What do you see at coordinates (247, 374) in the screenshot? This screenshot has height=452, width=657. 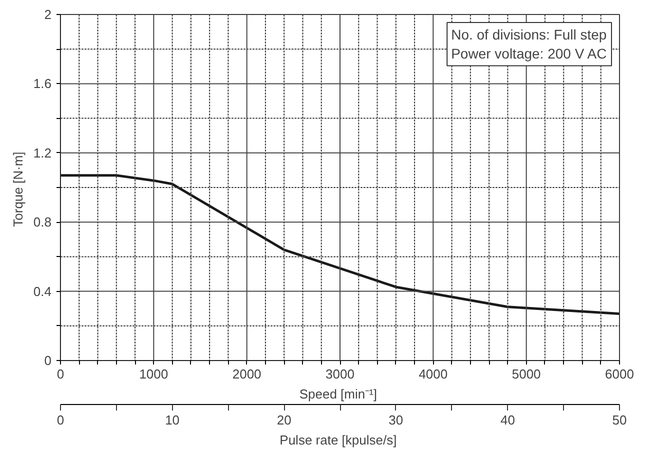 I see `x-tick-label: 2000` at bounding box center [247, 374].